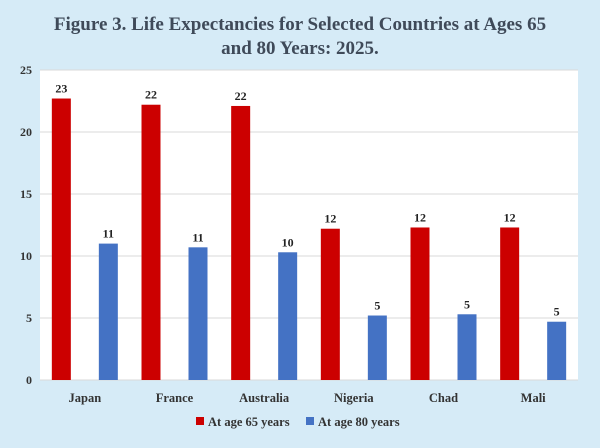  Describe the element at coordinates (298, 422) in the screenshot. I see `legend: At age 65 years At age 80 years` at that location.